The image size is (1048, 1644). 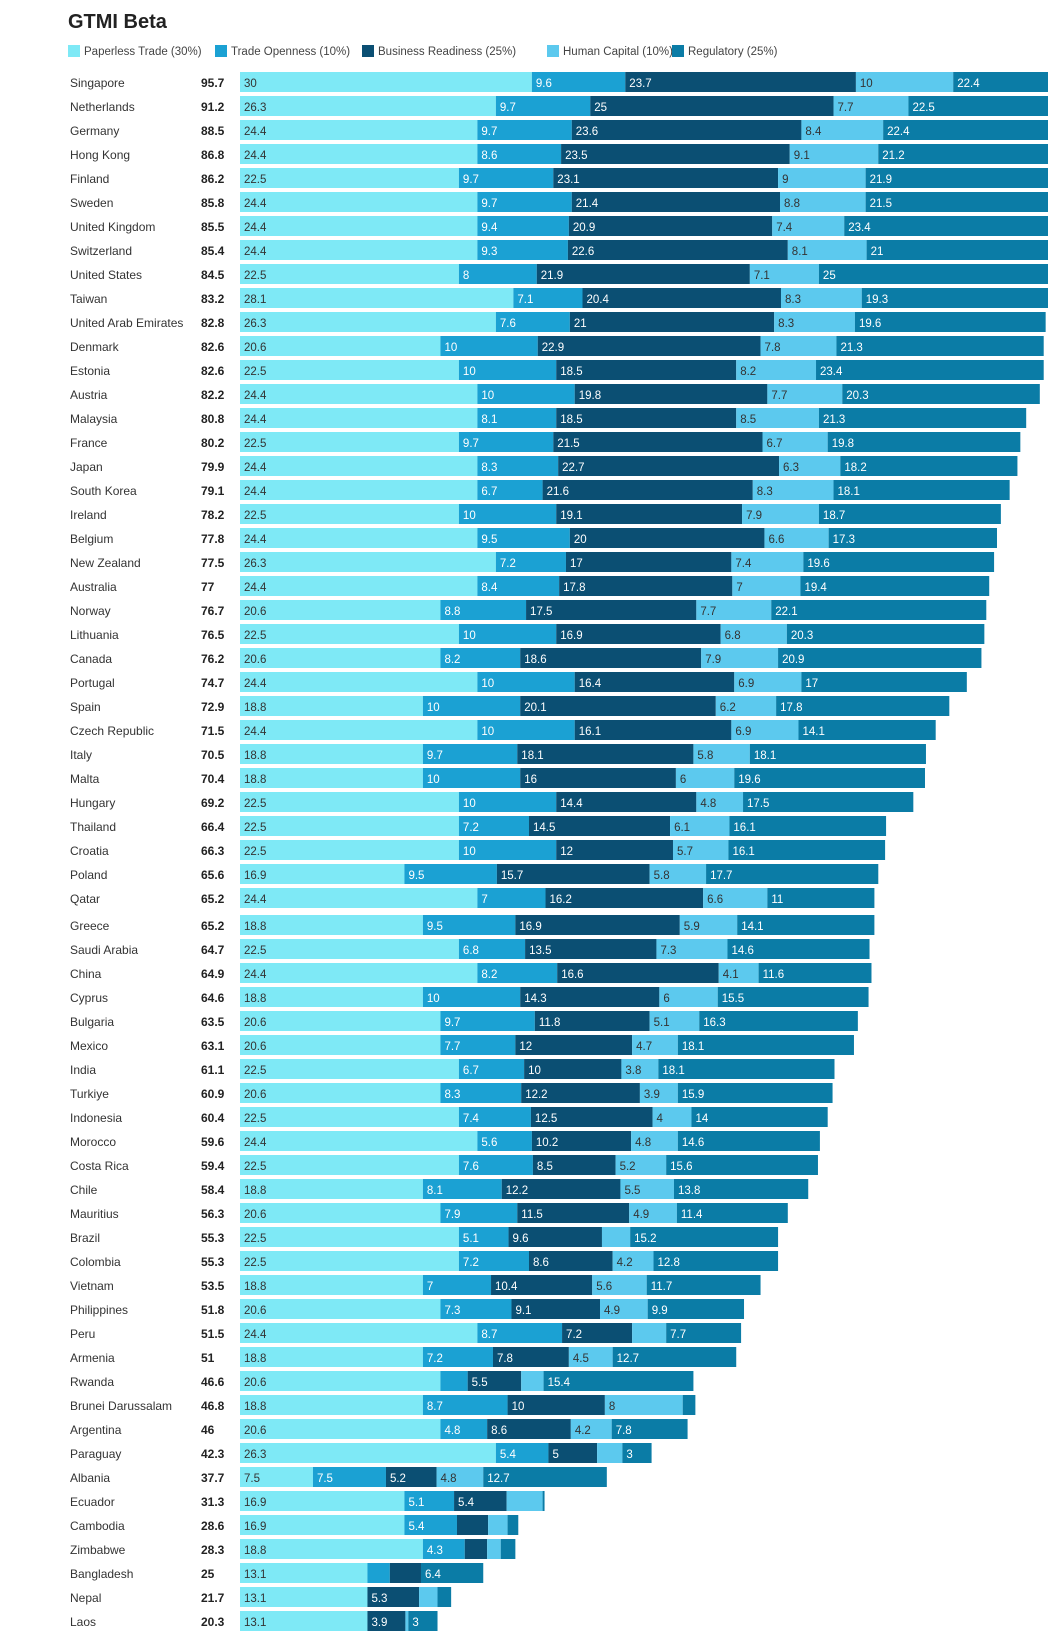 I want to click on segment-label-regulatory: 21.3, so click(x=834, y=420).